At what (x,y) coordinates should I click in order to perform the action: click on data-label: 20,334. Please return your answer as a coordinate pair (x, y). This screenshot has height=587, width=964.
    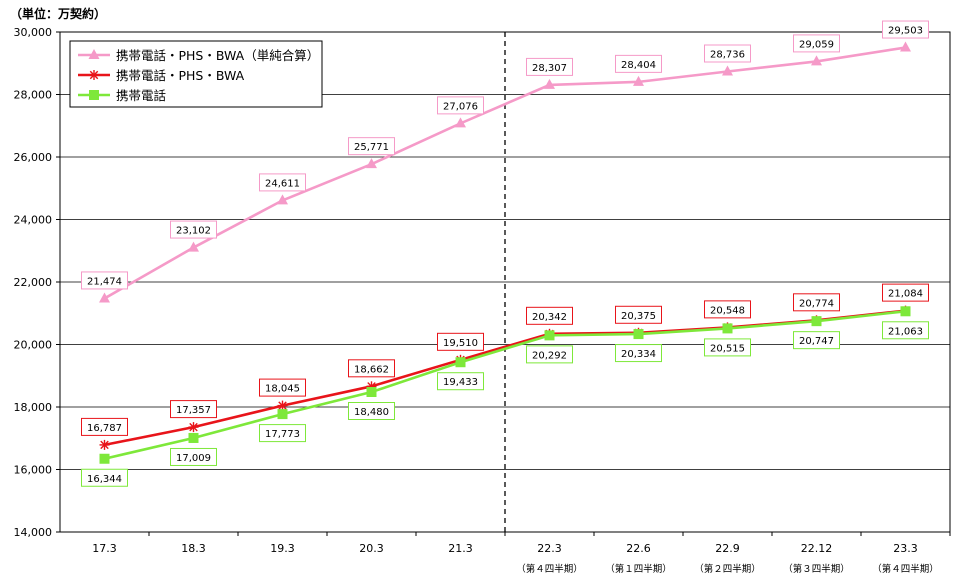
    Looking at the image, I should click on (638, 354).